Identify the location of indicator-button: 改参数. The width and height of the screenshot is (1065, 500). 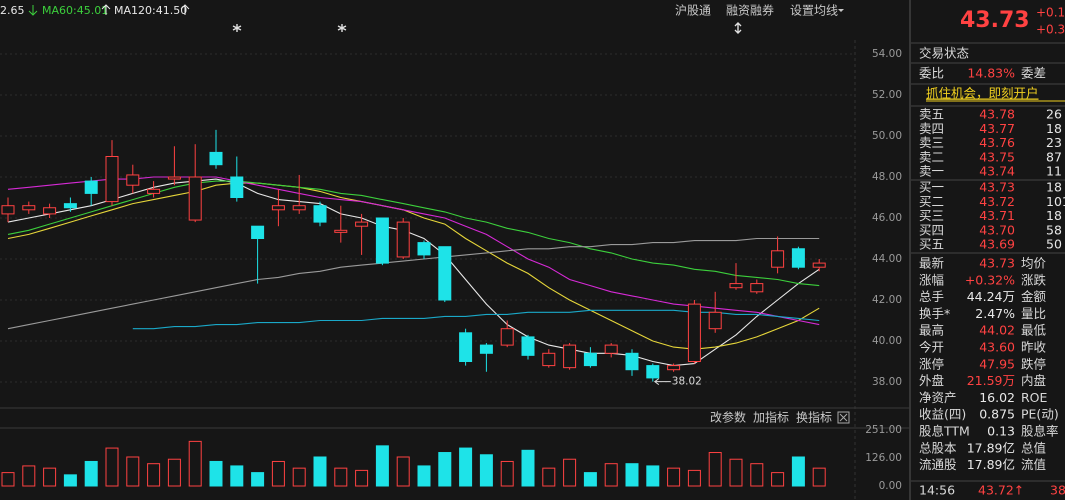
(728, 417).